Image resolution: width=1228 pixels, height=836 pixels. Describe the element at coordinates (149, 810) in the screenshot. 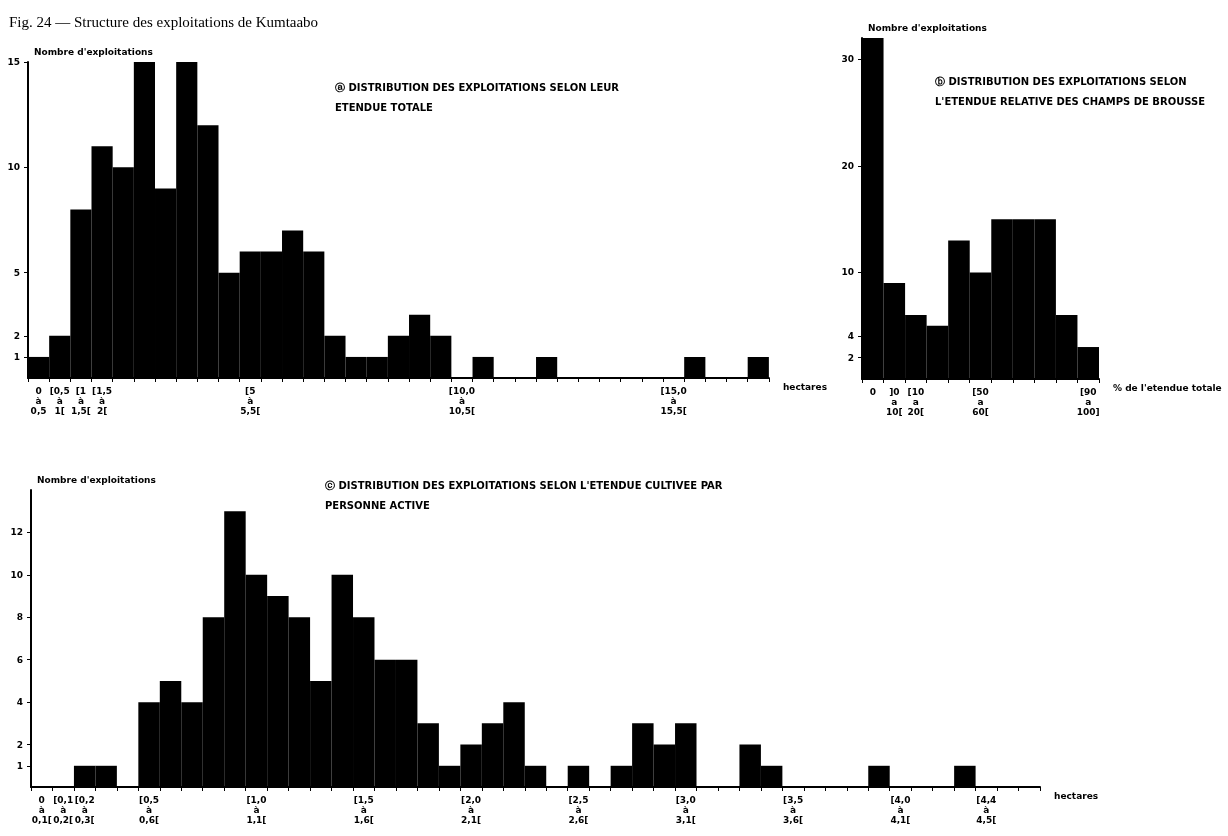

I see `x-tick-label: [0,5 à 0,6[` at that location.